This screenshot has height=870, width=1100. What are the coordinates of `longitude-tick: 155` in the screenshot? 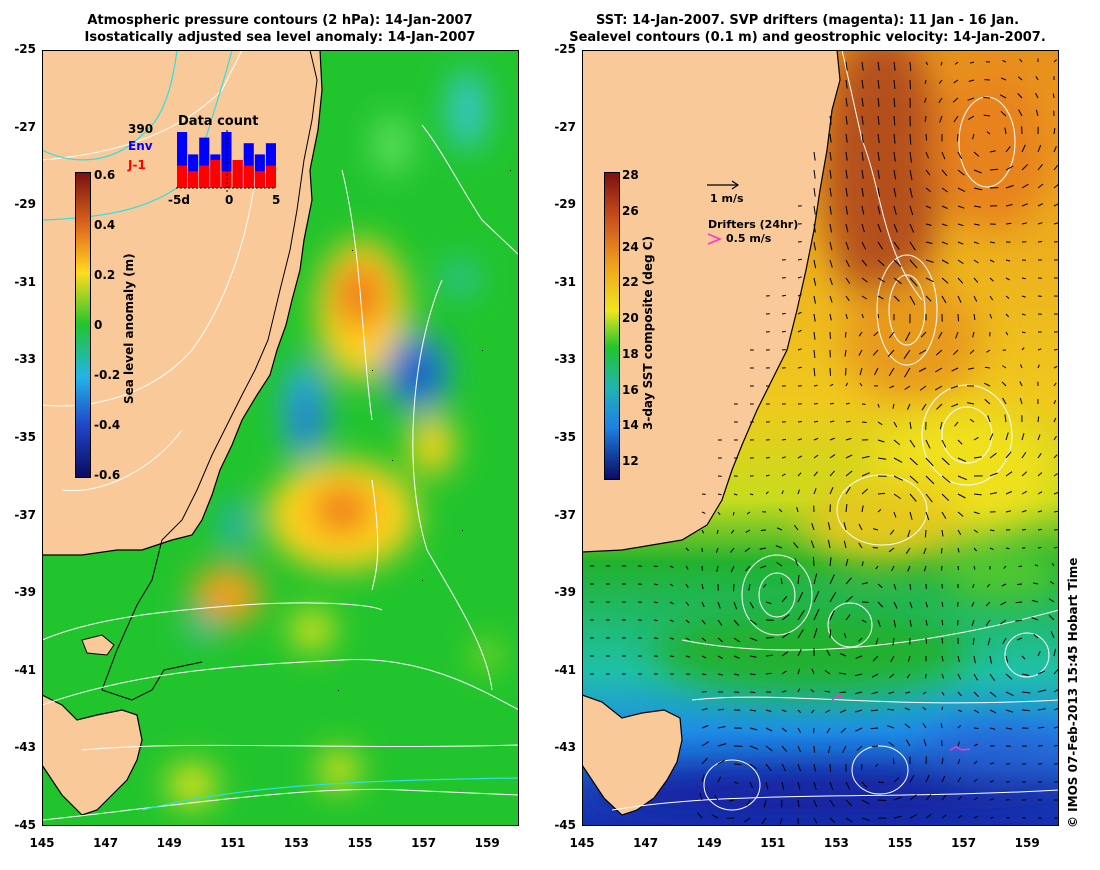 It's located at (900, 843).